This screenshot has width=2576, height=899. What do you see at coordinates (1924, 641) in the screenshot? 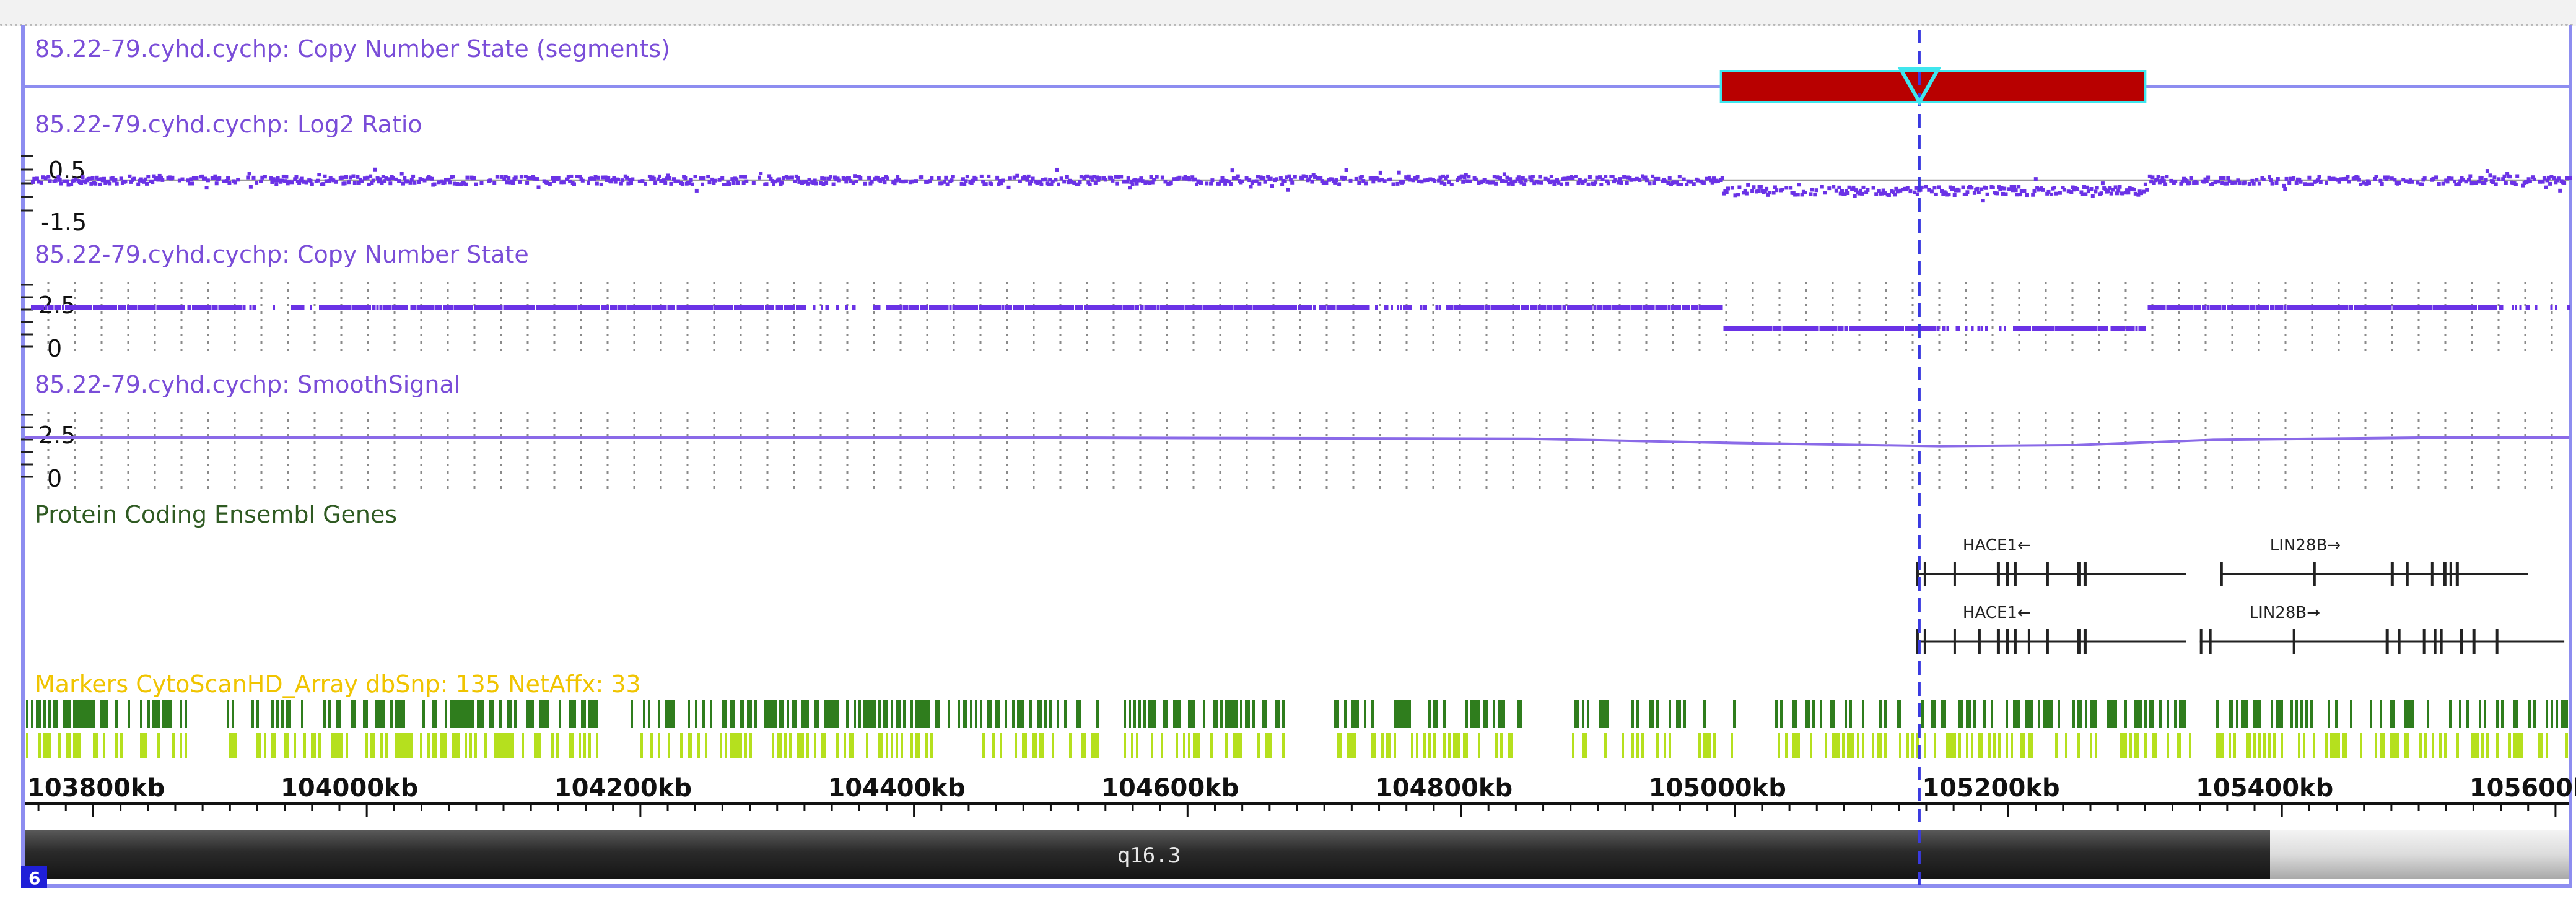
I see `gene-hace1-row2-exon` at bounding box center [1924, 641].